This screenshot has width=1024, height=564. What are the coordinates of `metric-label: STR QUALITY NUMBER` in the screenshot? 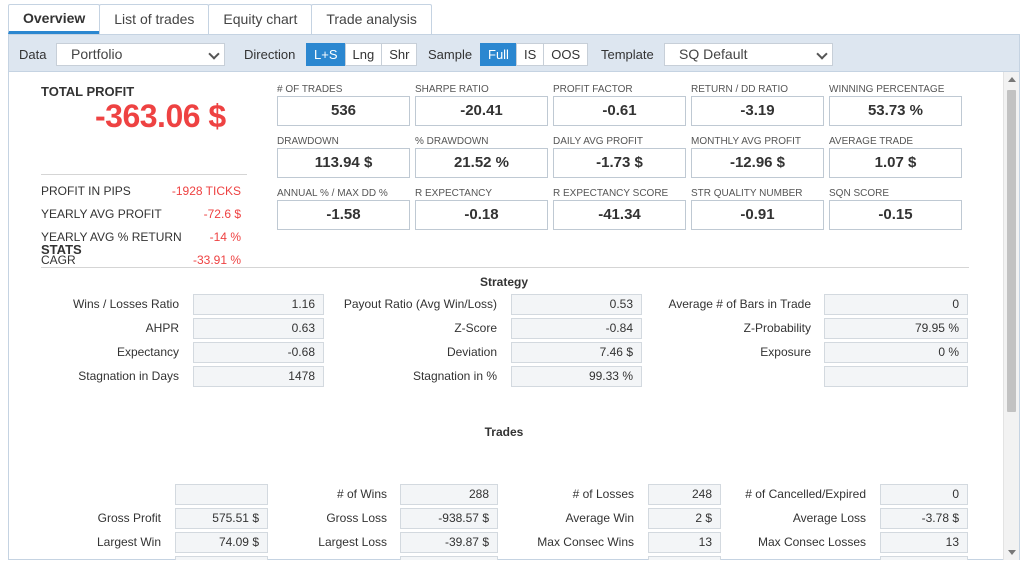 It's located at (747, 193).